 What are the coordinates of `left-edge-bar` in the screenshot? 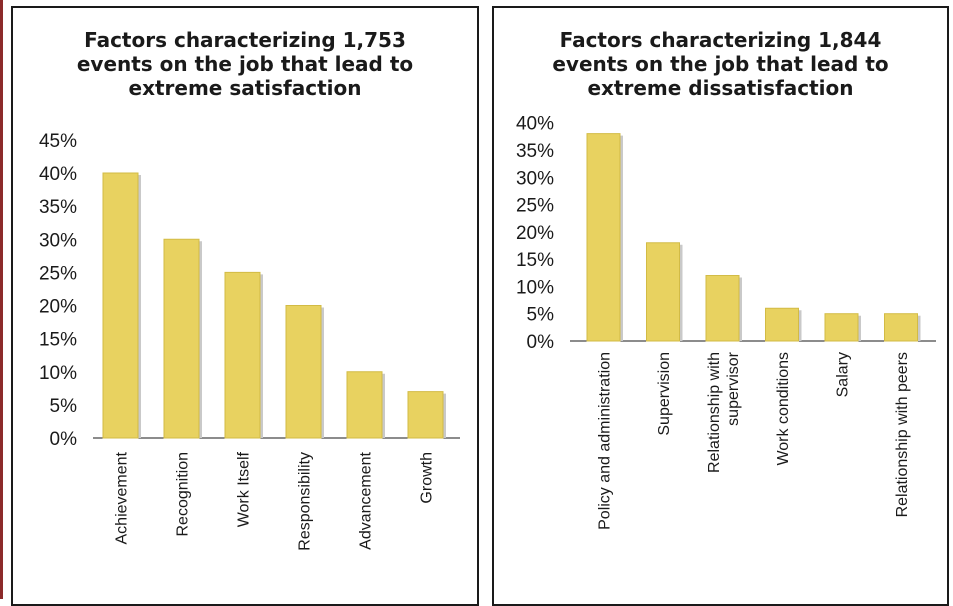 It's located at (1, 299).